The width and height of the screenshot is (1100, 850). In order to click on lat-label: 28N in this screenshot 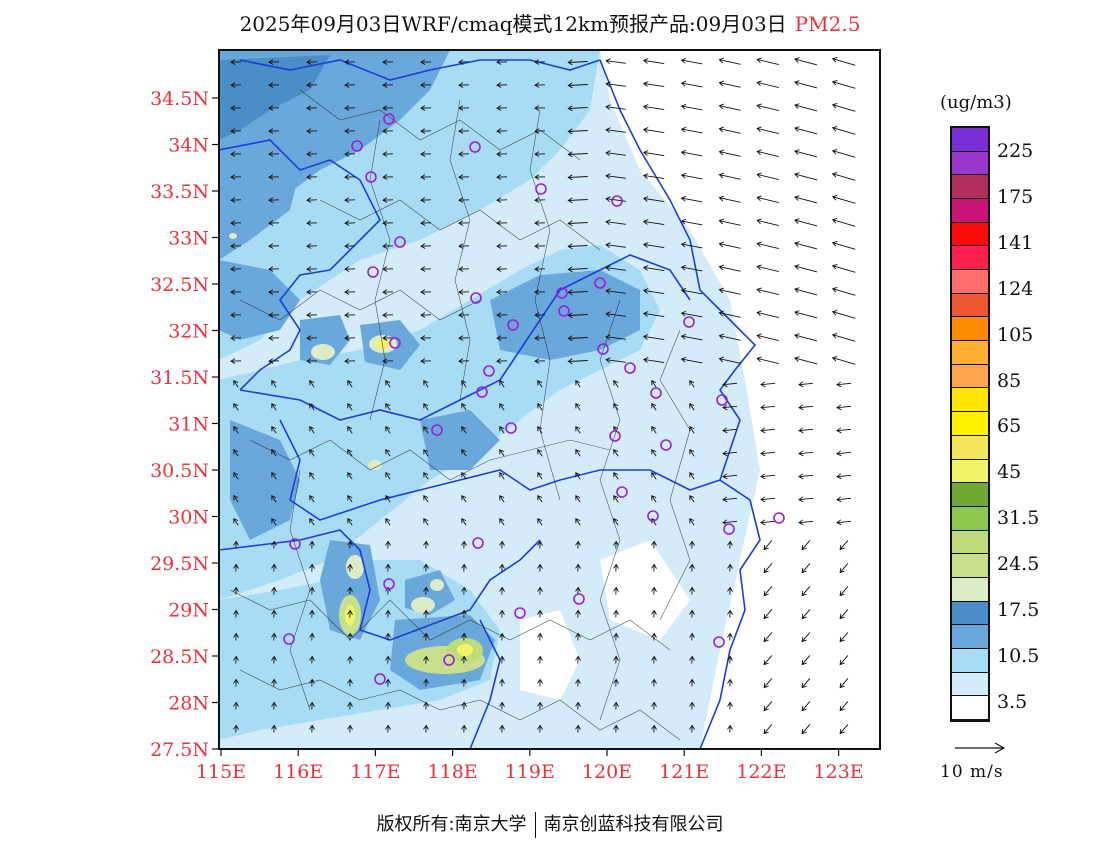, I will do `click(188, 704)`.